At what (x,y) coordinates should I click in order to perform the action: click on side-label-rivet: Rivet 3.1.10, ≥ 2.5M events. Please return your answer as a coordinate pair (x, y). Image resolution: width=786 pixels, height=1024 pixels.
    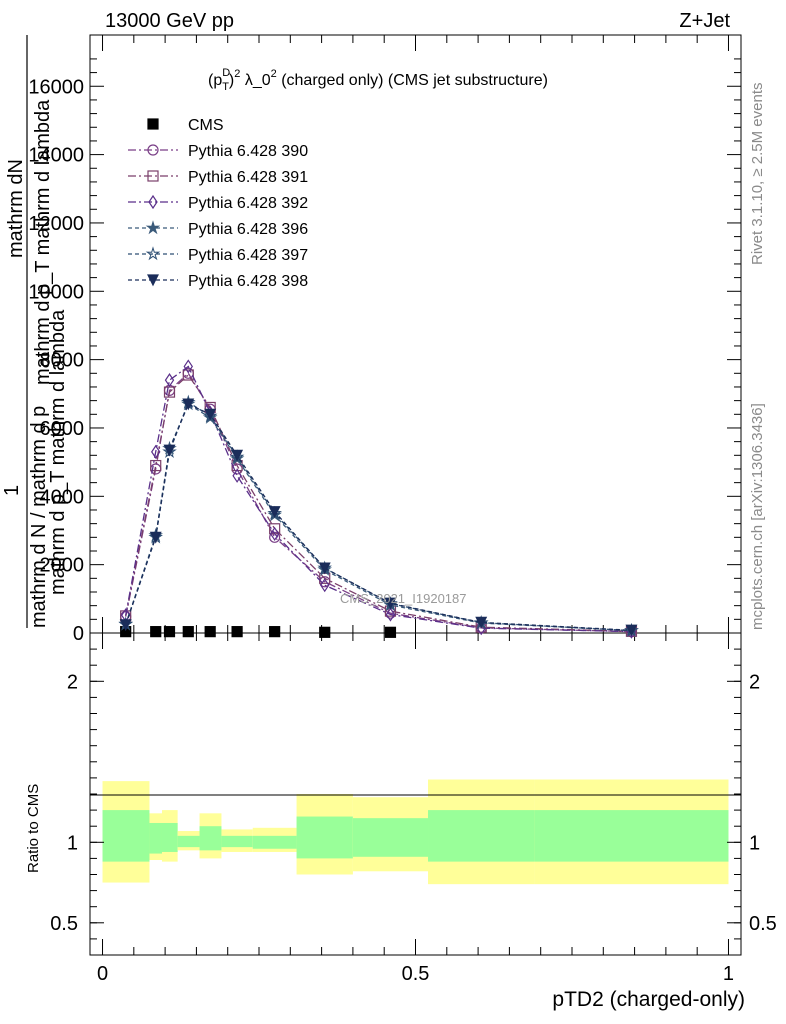
    Looking at the image, I should click on (757, 174).